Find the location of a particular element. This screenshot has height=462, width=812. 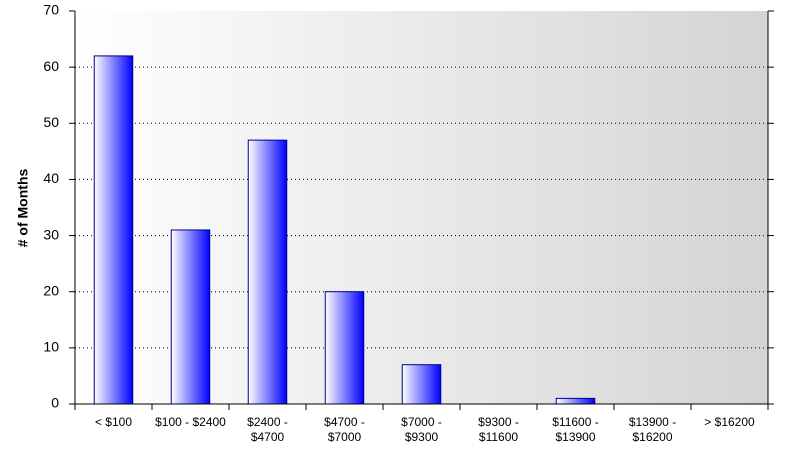

x-tick-label: > $16200 is located at coordinates (729, 422).